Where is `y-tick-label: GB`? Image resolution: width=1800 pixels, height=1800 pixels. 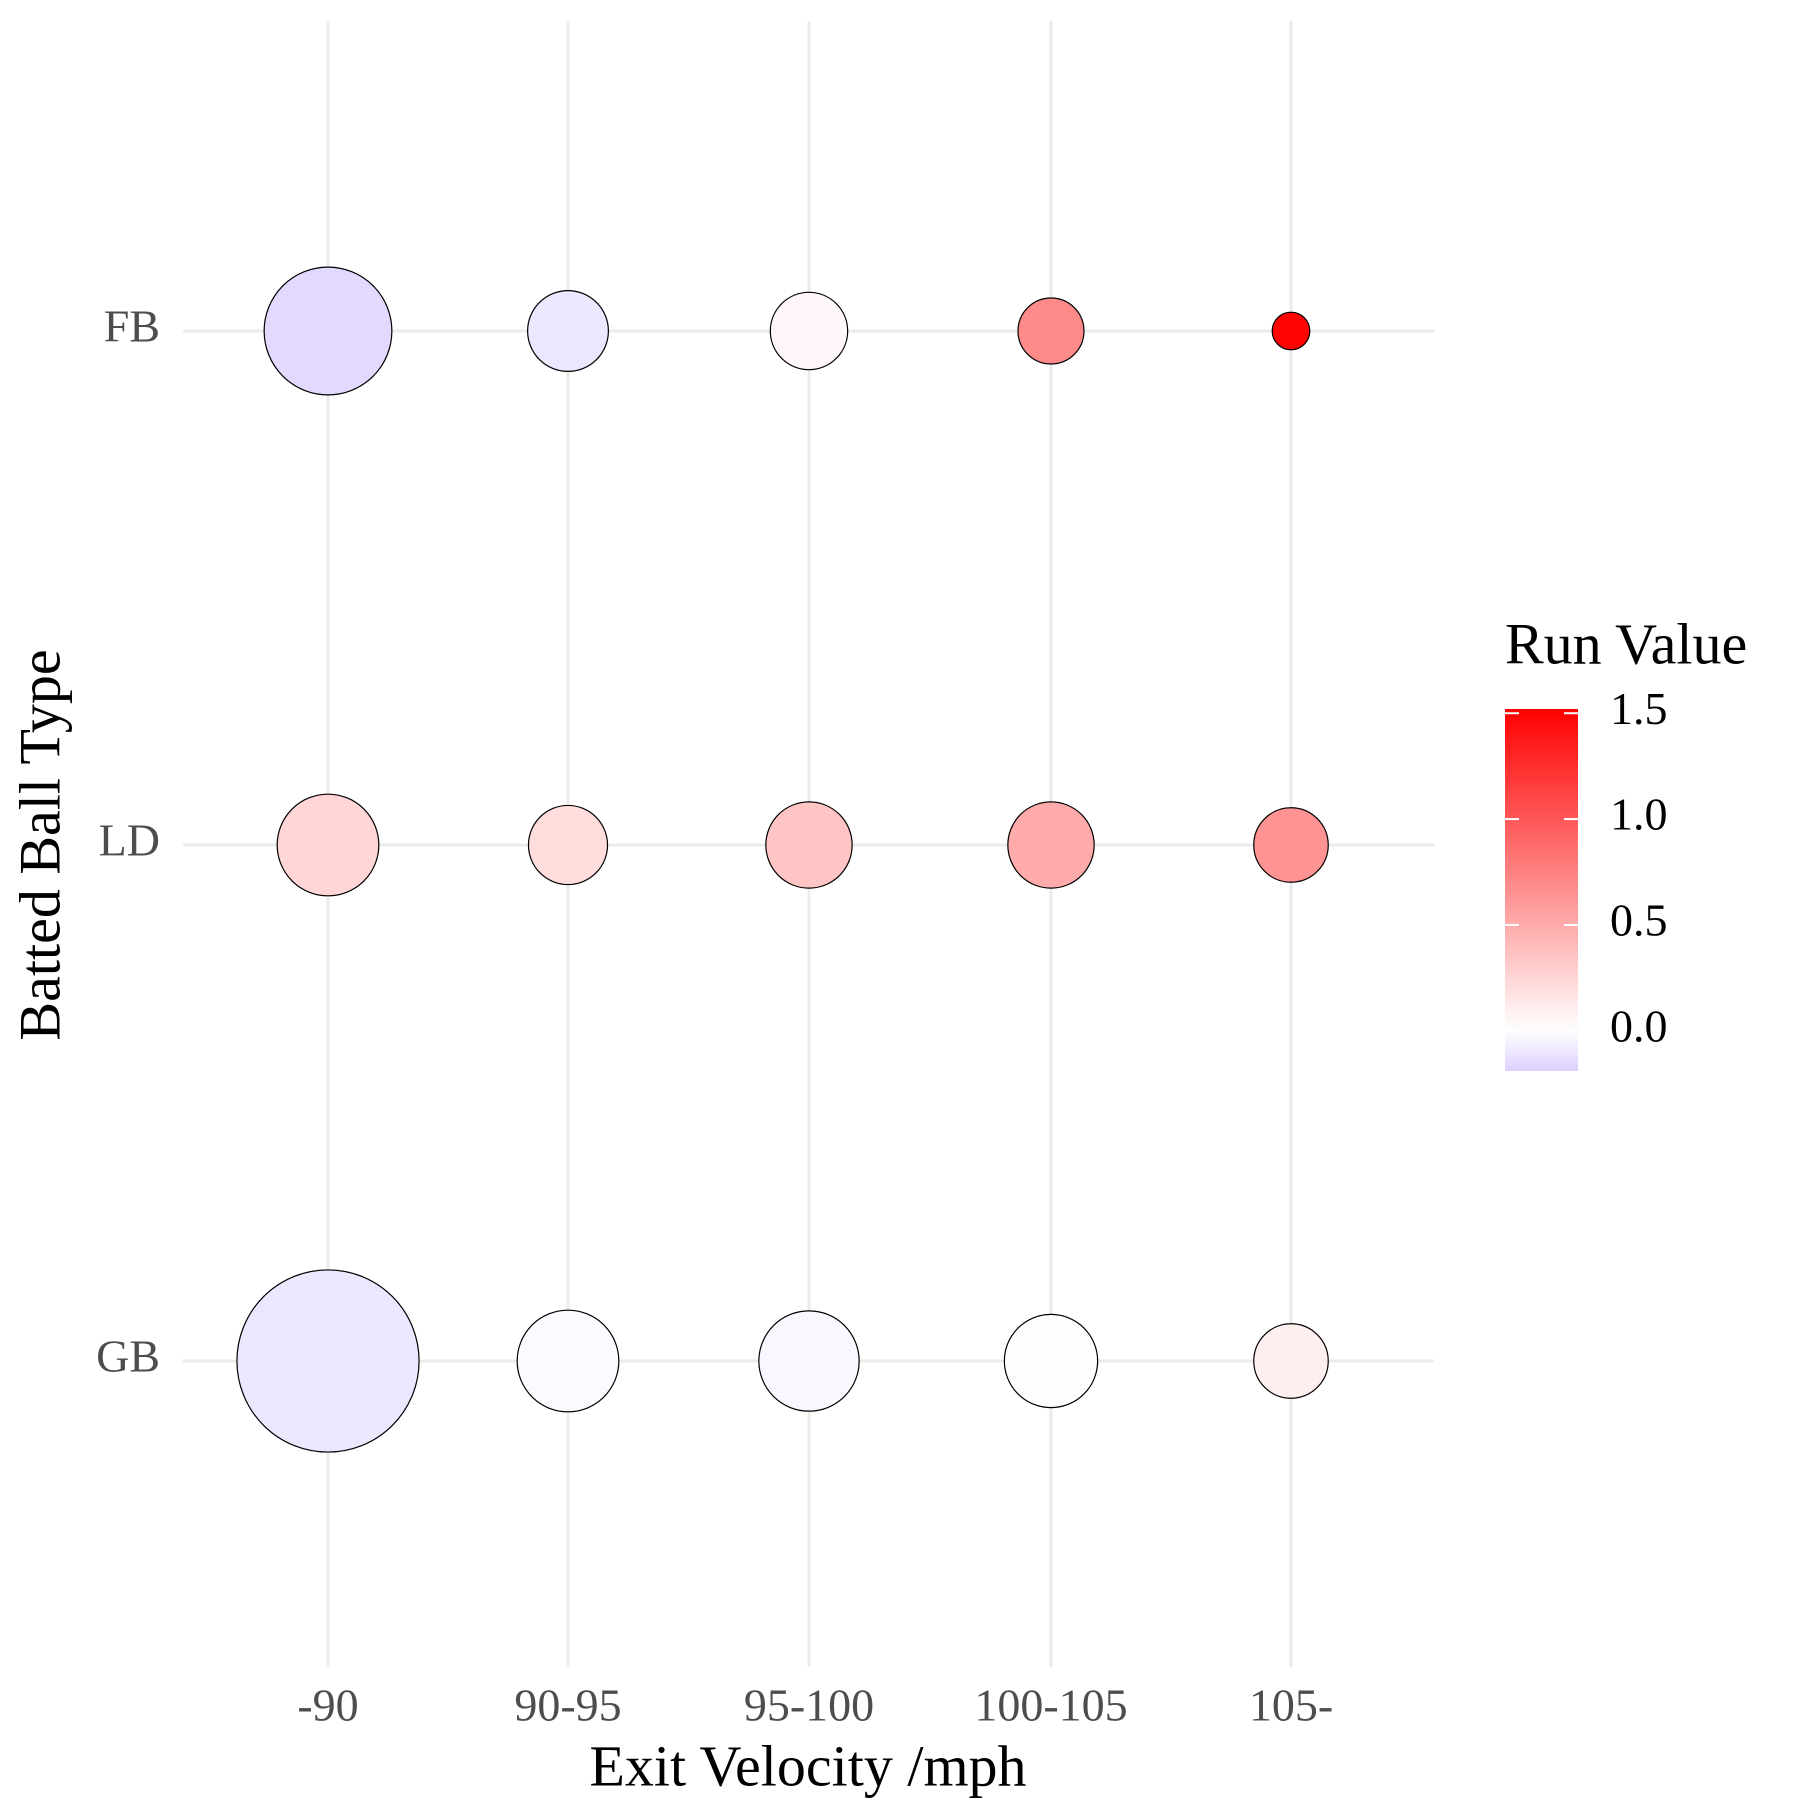 y-tick-label: GB is located at coordinates (128, 1356).